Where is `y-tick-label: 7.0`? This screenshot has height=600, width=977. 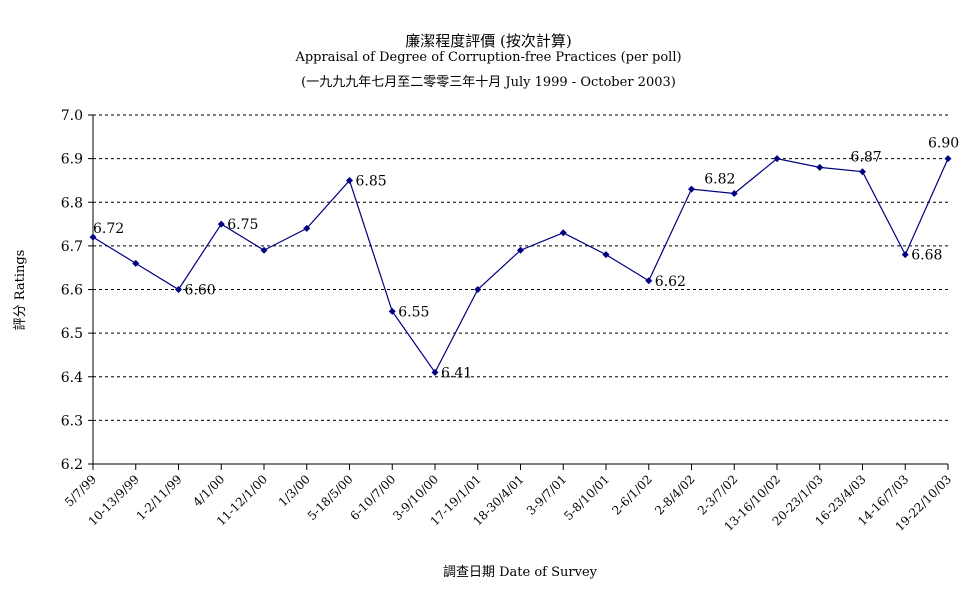 y-tick-label: 7.0 is located at coordinates (72, 116).